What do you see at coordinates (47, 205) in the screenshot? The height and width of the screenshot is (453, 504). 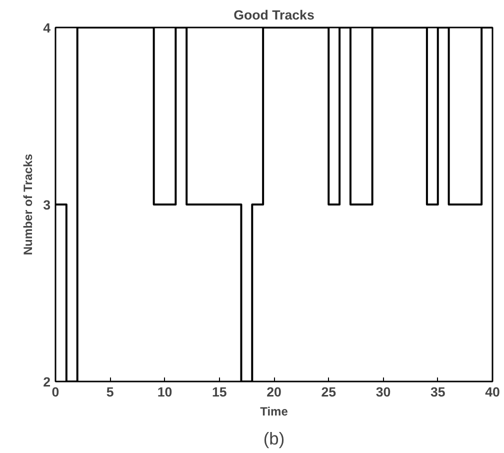 I see `y-tick-label: 3` at bounding box center [47, 205].